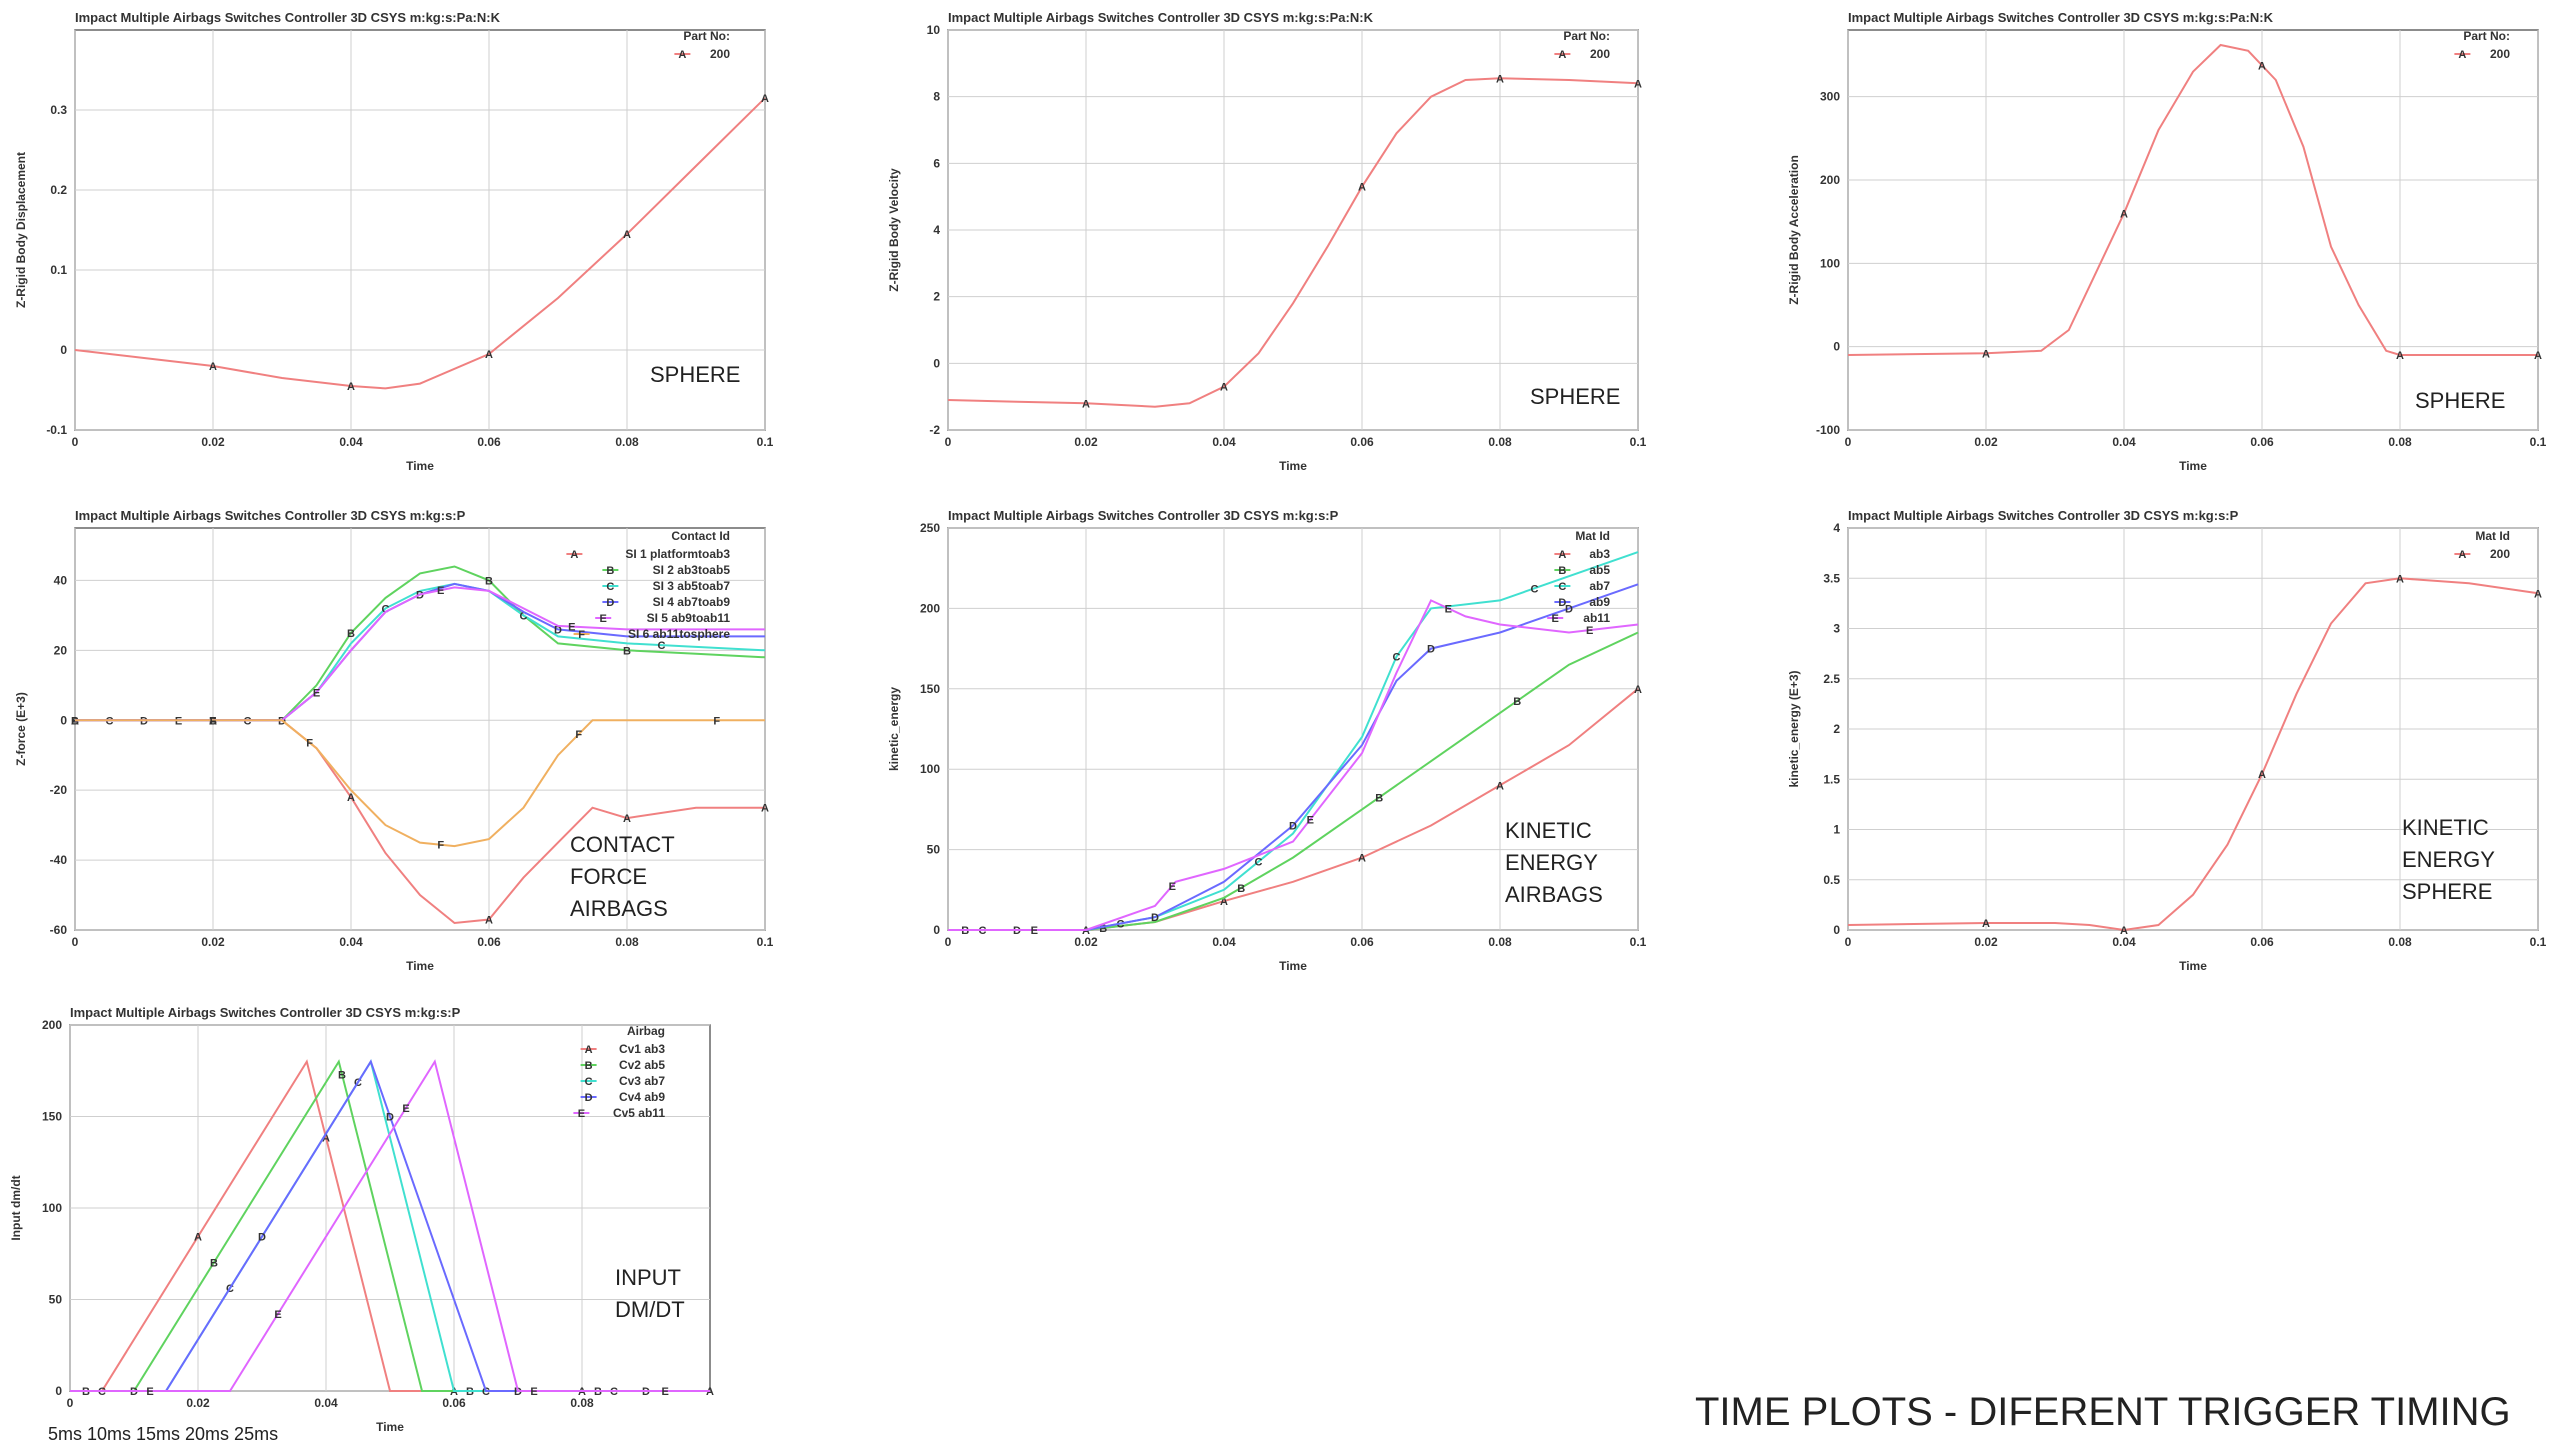 Image resolution: width=2560 pixels, height=1445 pixels. I want to click on y-tick-label: 50, so click(934, 850).